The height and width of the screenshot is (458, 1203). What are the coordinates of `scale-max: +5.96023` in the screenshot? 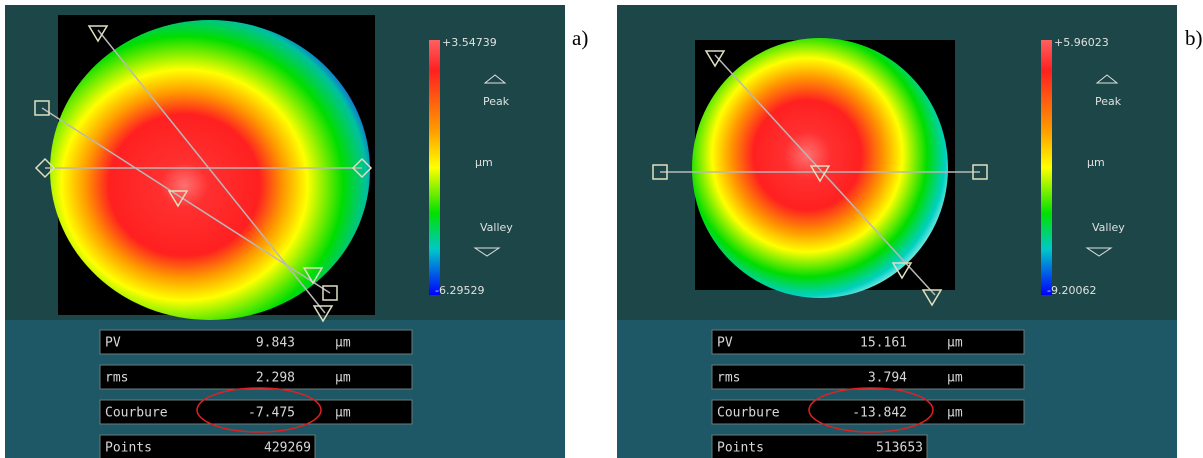 It's located at (1081, 42).